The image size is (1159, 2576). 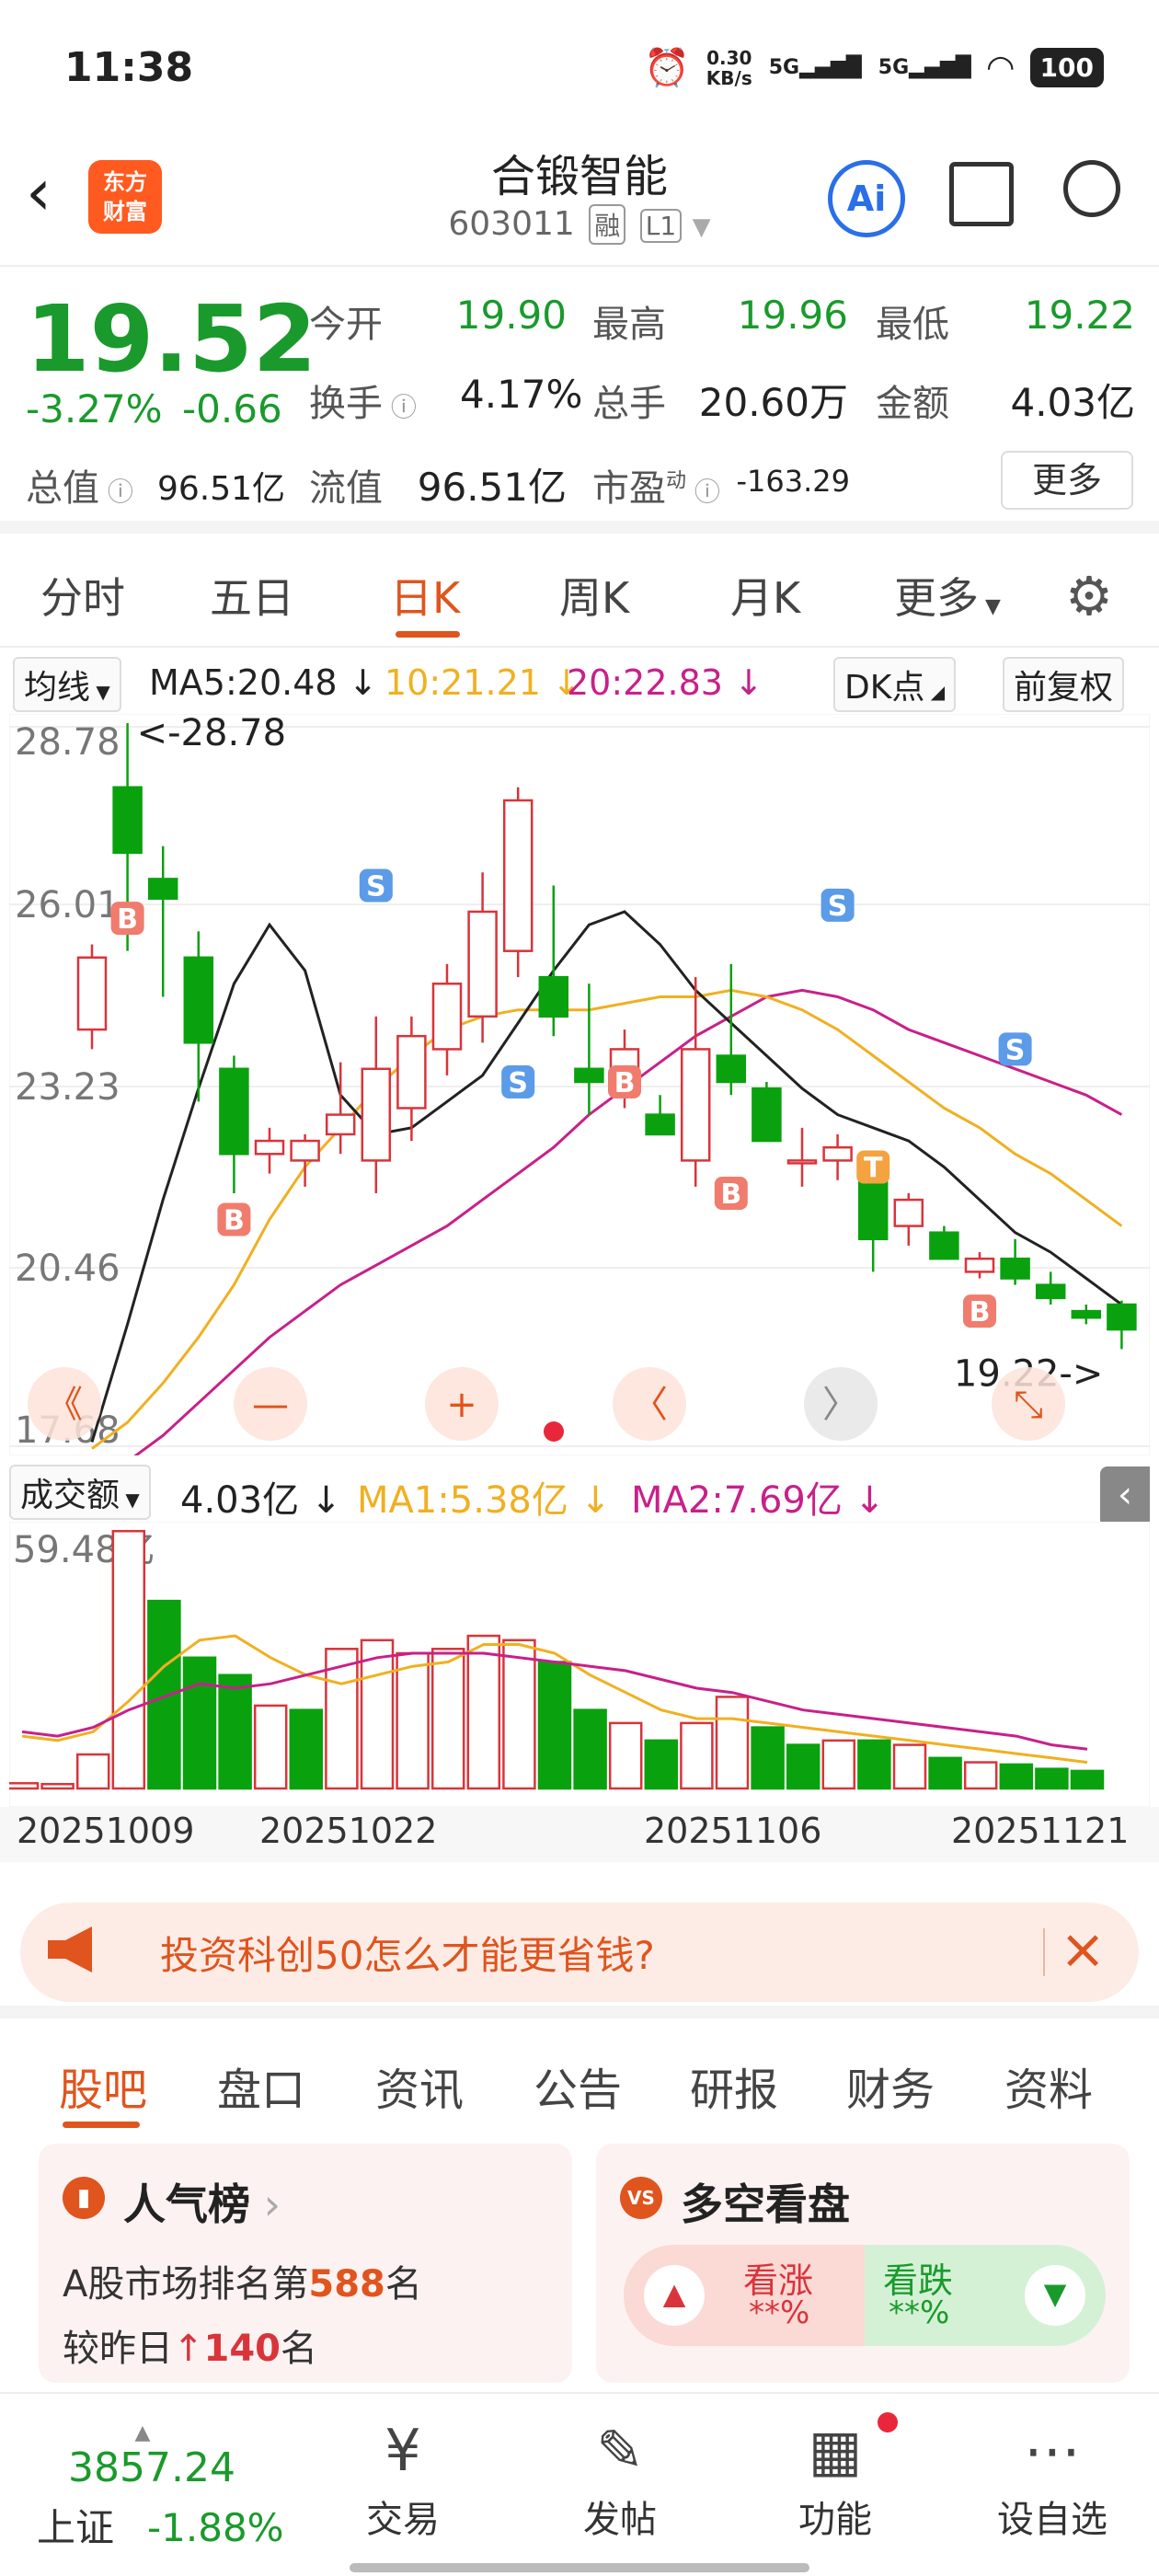 I want to click on wifi-icon: ◠, so click(x=1000, y=67).